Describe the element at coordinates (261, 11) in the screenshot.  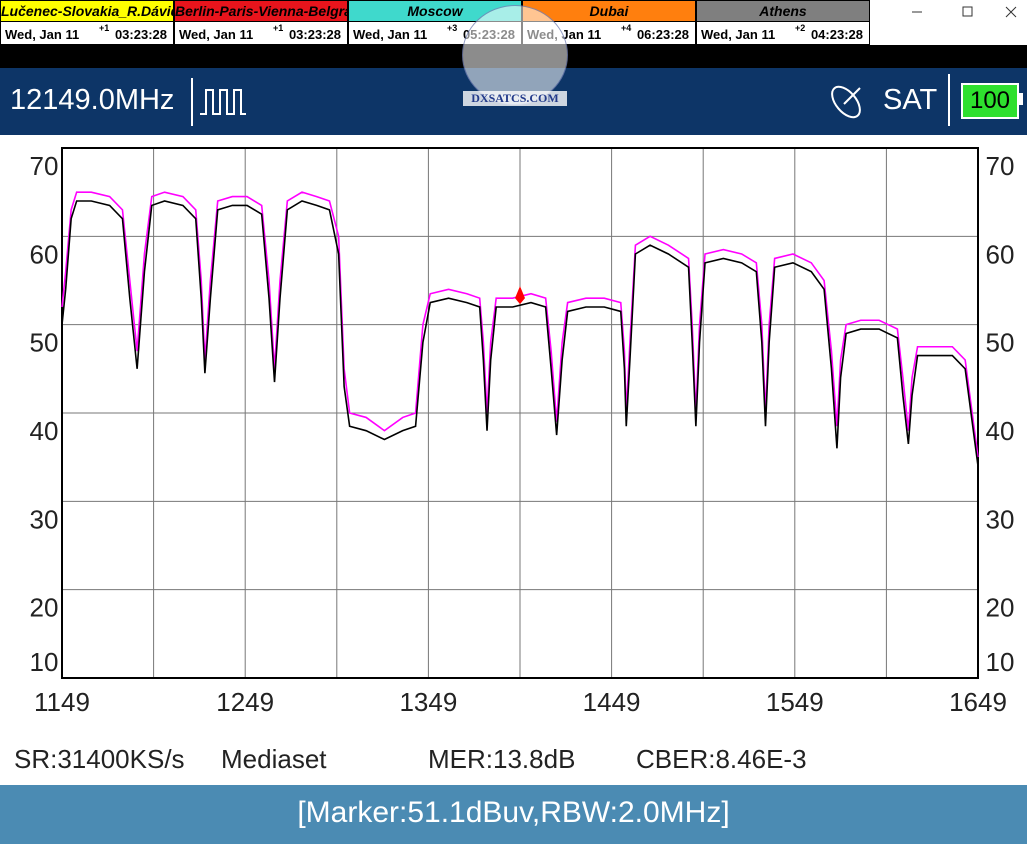
I see `clock-city: Berlin-Paris-Vienna-Belgrade` at that location.